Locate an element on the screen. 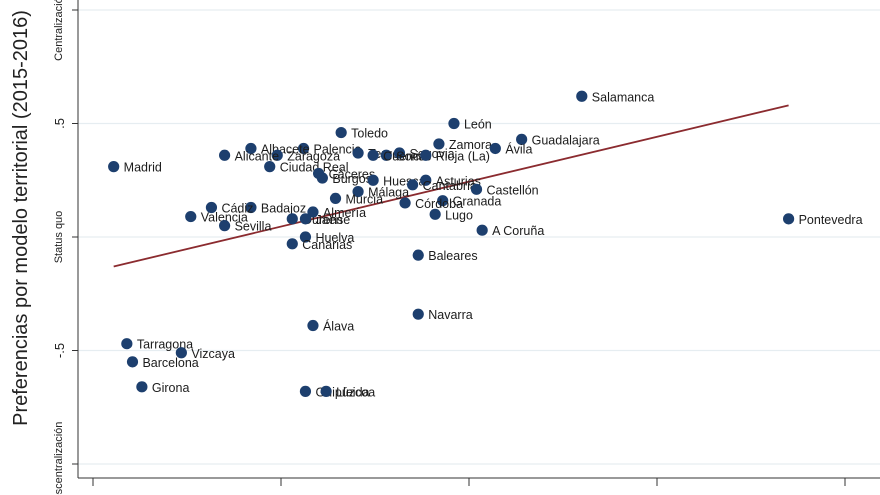 This screenshot has width=880, height=495. point-label: Ciudad Real is located at coordinates (314, 168).